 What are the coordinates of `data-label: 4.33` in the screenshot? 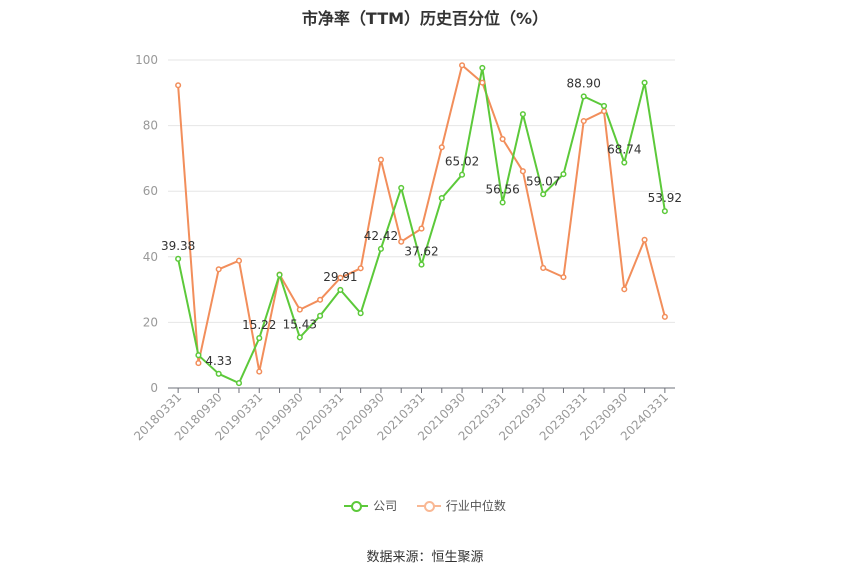 It's located at (218, 361).